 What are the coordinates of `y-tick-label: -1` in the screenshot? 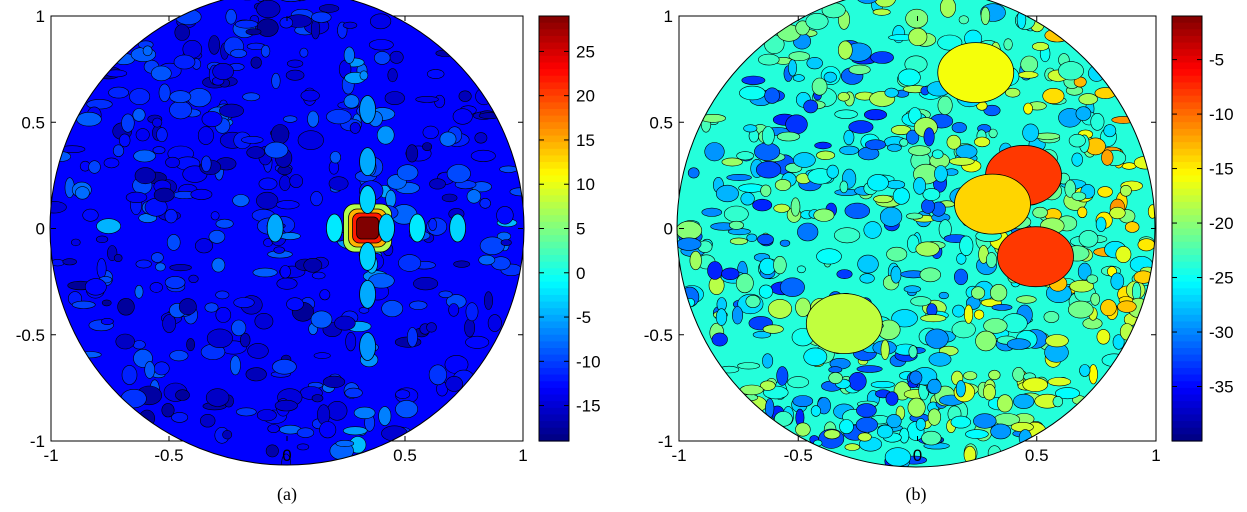 It's located at (665, 441).